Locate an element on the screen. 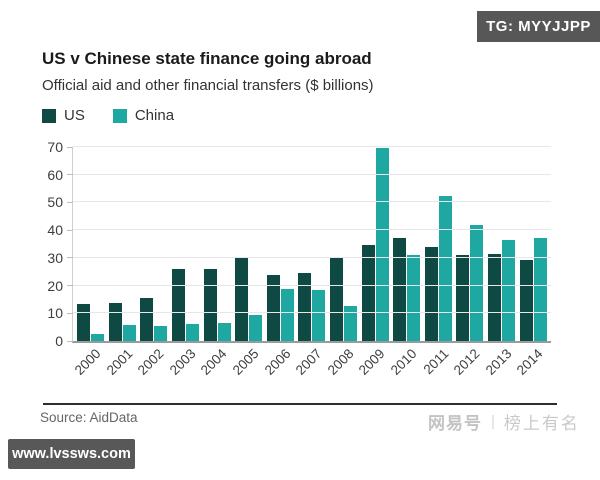 Image resolution: width=600 pixels, height=480 pixels. us-bar-2011 is located at coordinates (431, 293).